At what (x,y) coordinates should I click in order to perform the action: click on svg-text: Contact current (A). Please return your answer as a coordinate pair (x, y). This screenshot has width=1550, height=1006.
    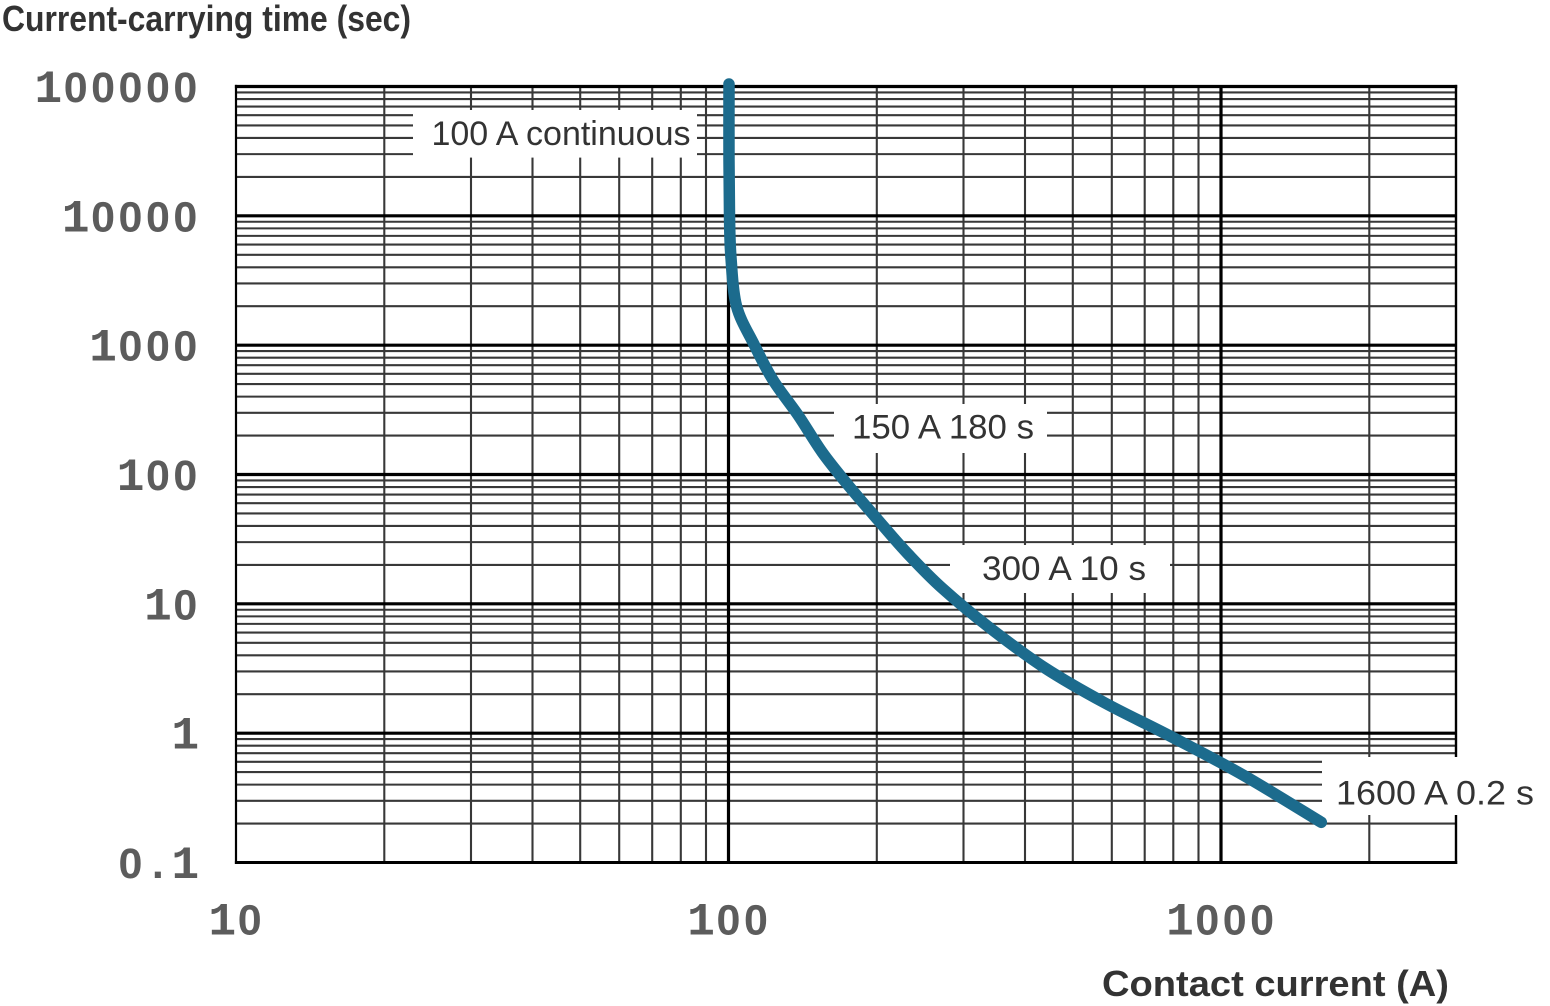
    Looking at the image, I should click on (1275, 983).